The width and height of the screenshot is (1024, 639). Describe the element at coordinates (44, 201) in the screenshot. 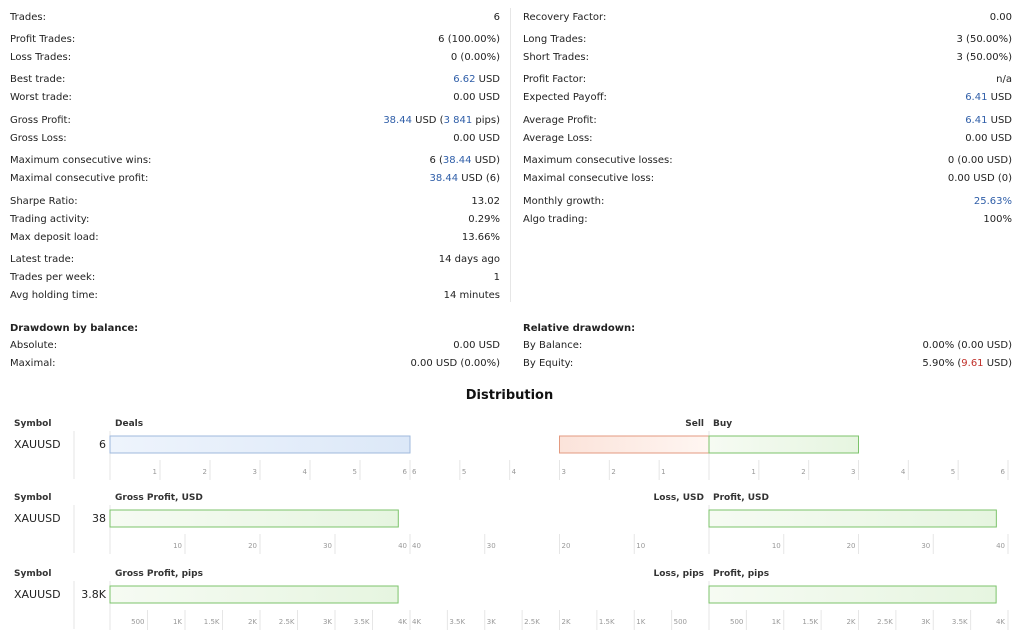

I see `stat-label: Sharpe Ratio:` at that location.